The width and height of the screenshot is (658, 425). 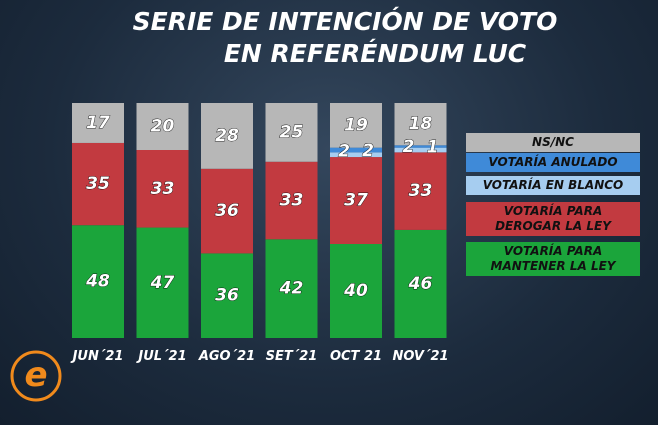 I want to click on value-label: 25, so click(x=292, y=132).